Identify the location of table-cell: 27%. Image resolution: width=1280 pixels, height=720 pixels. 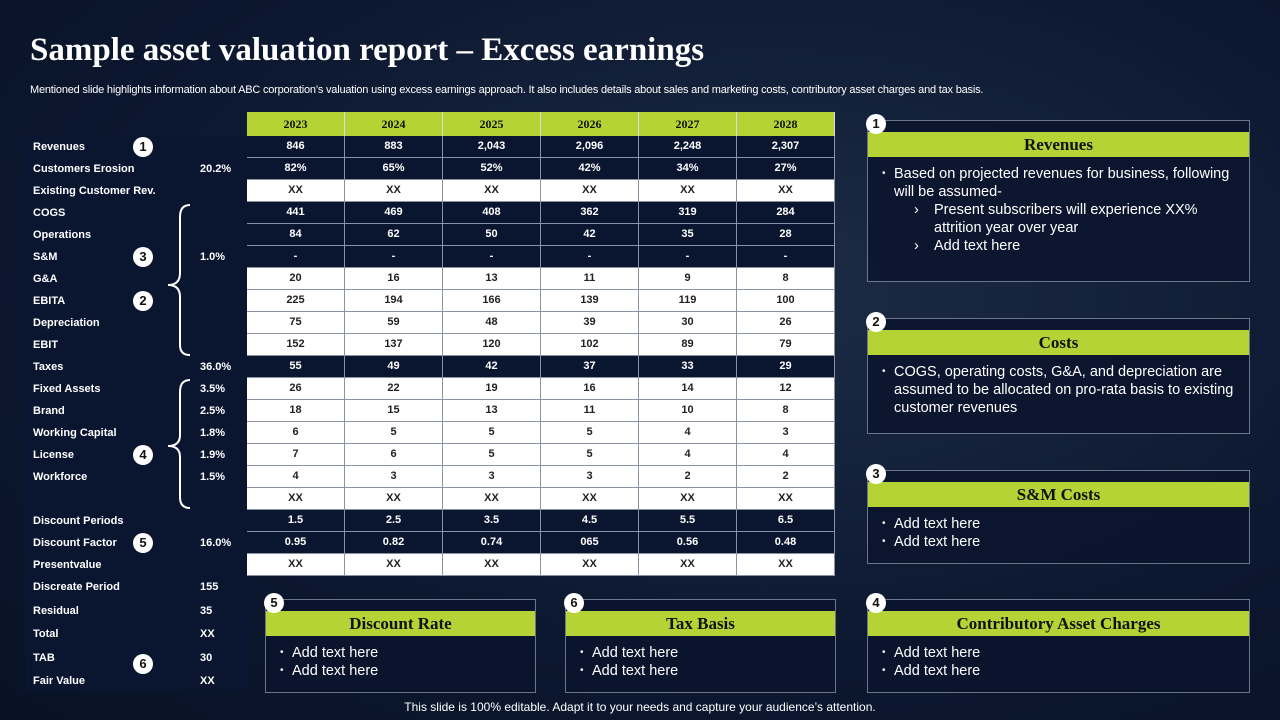
(786, 169).